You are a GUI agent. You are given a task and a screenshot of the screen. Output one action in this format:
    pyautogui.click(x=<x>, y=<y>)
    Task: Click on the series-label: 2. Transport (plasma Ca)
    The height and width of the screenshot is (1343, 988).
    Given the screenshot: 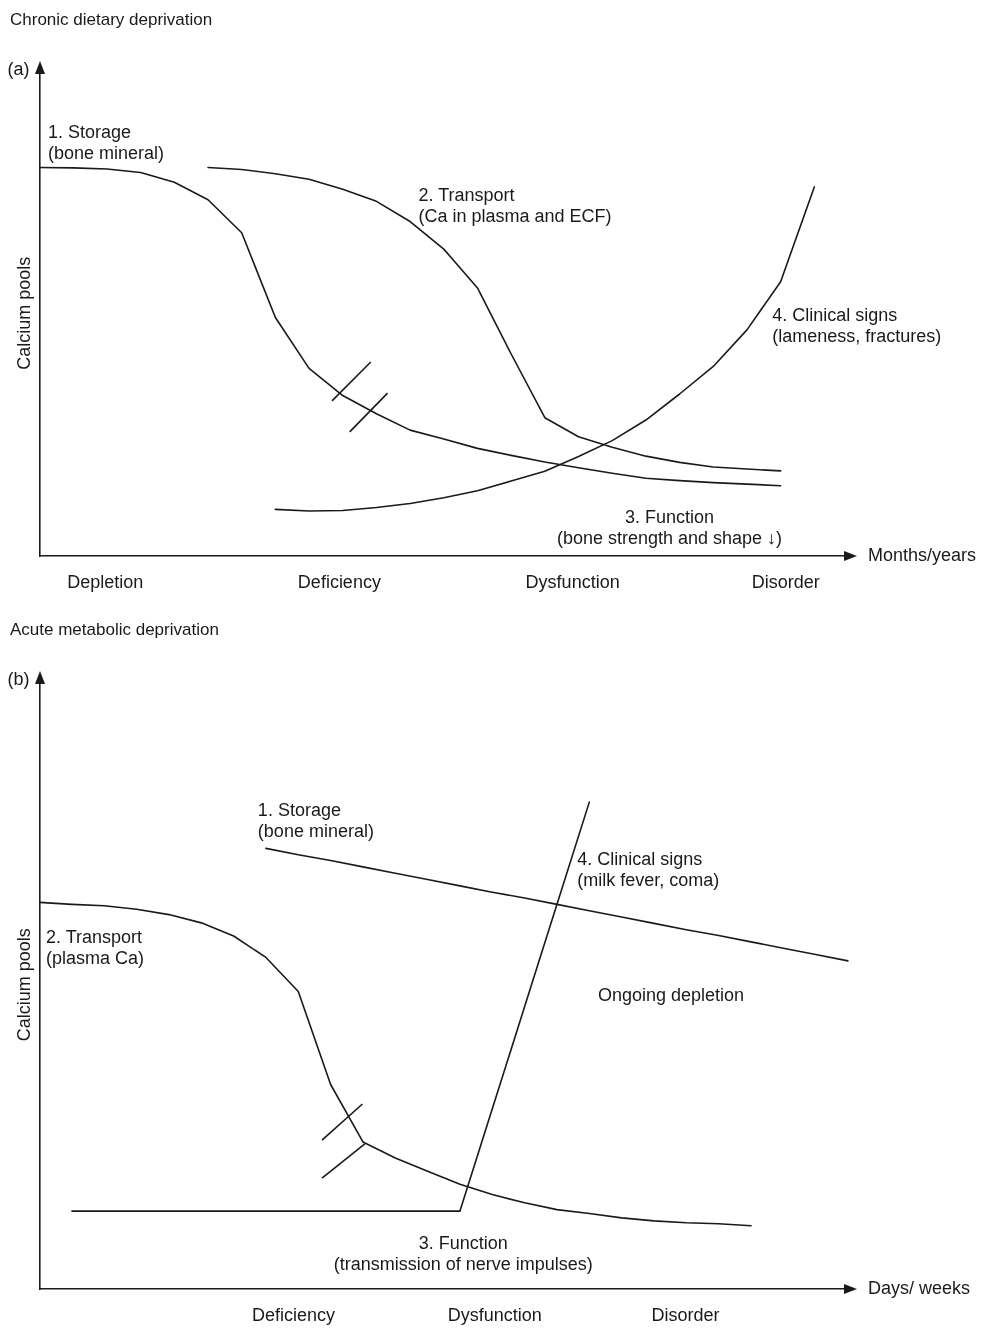 What is the action you would take?
    pyautogui.click(x=95, y=947)
    